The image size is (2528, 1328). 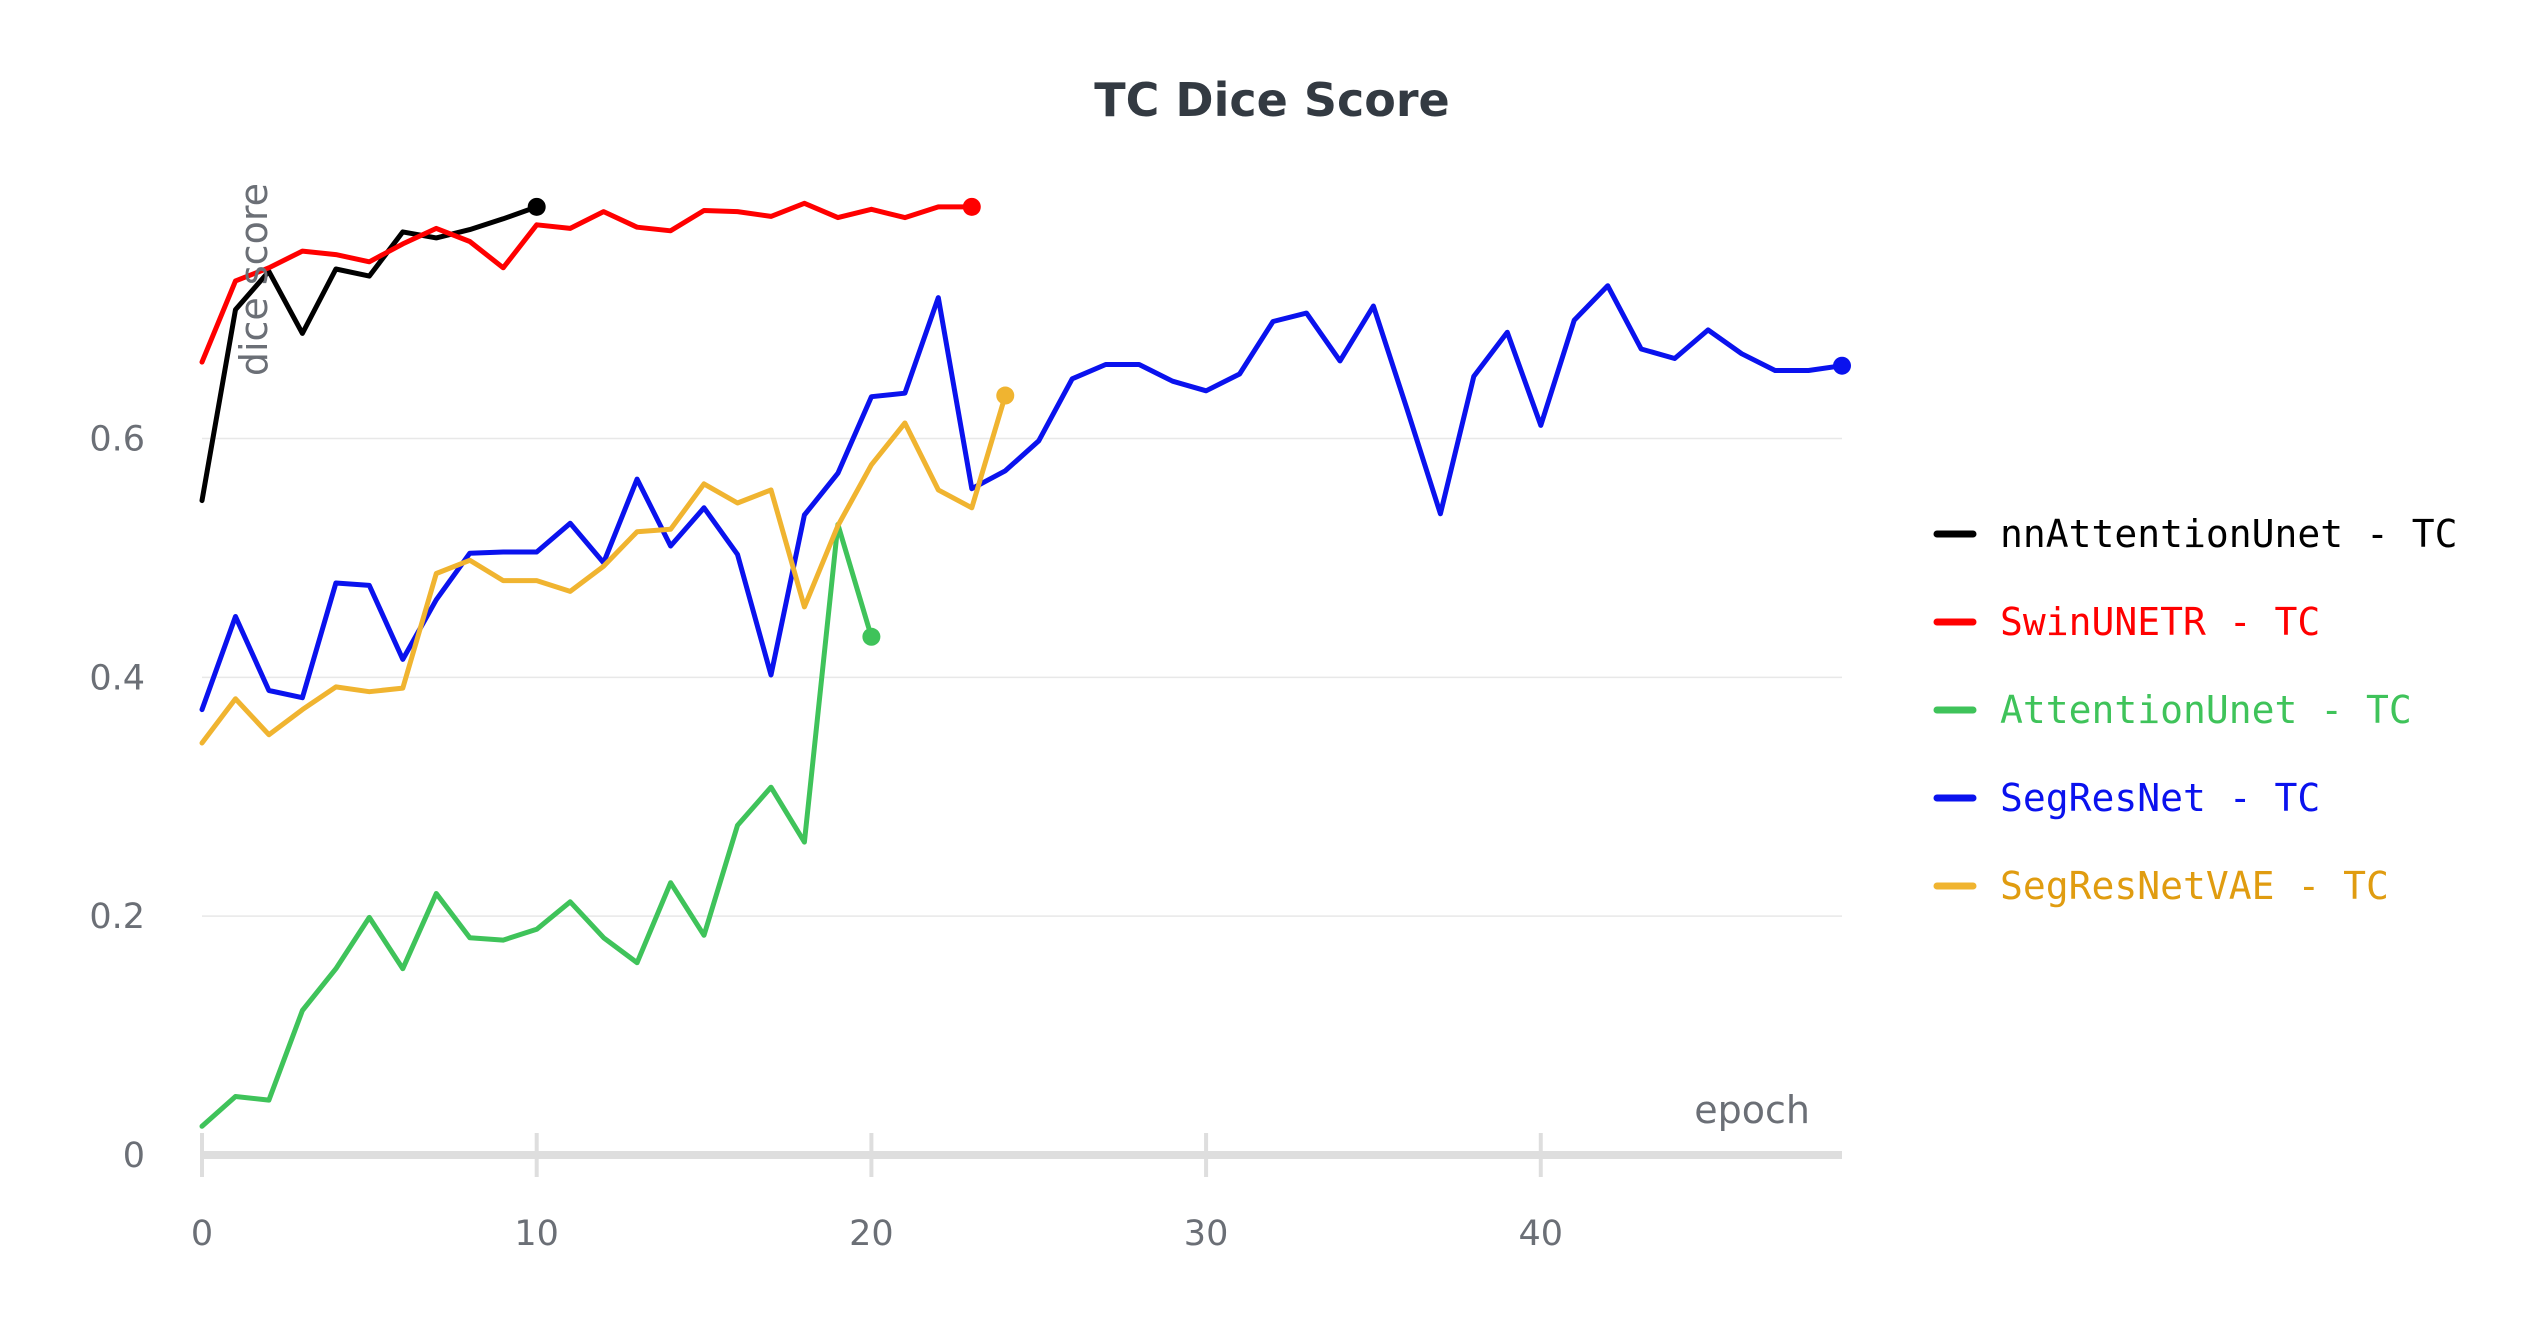 I want to click on legend-label: SegResNetVAE - TC, so click(x=2194, y=886).